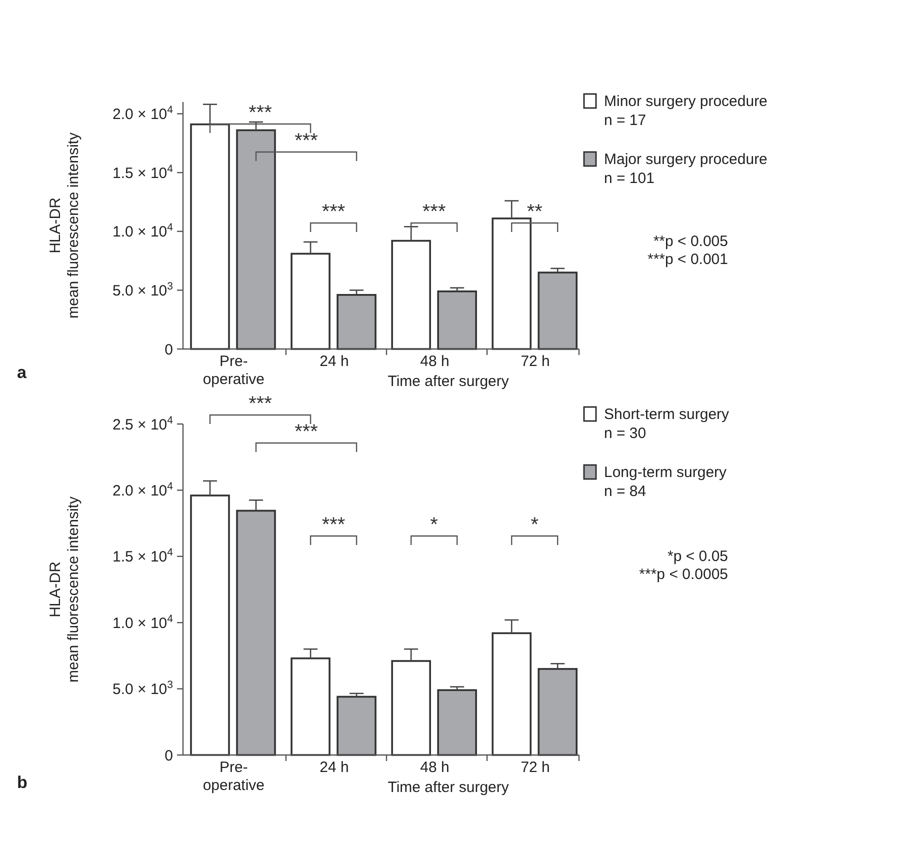  What do you see at coordinates (686, 169) in the screenshot?
I see `legend-label: Major surgery procedure n = 101` at bounding box center [686, 169].